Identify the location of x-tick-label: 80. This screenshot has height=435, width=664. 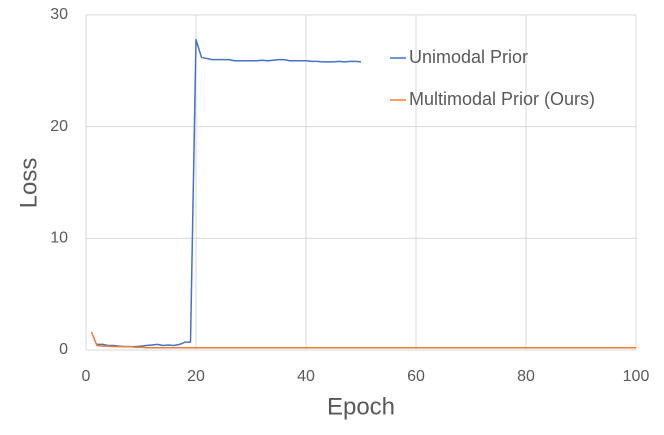
(526, 376).